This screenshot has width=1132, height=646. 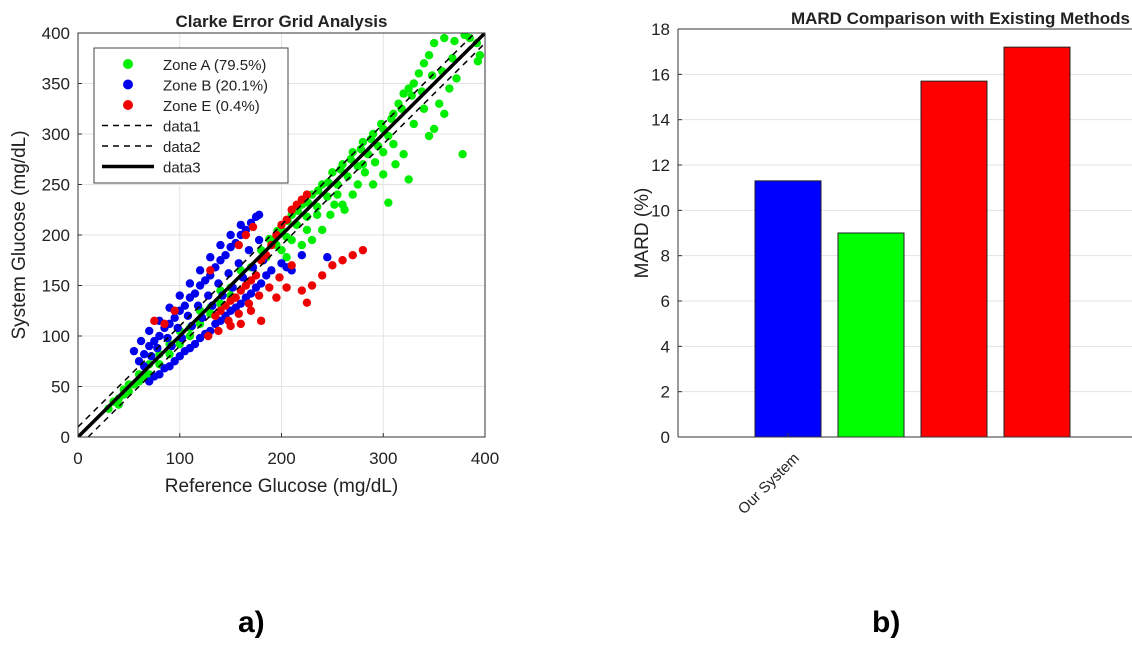 What do you see at coordinates (960, 18) in the screenshot?
I see `chart-title-b: MARD Comparison with Existing Methods` at bounding box center [960, 18].